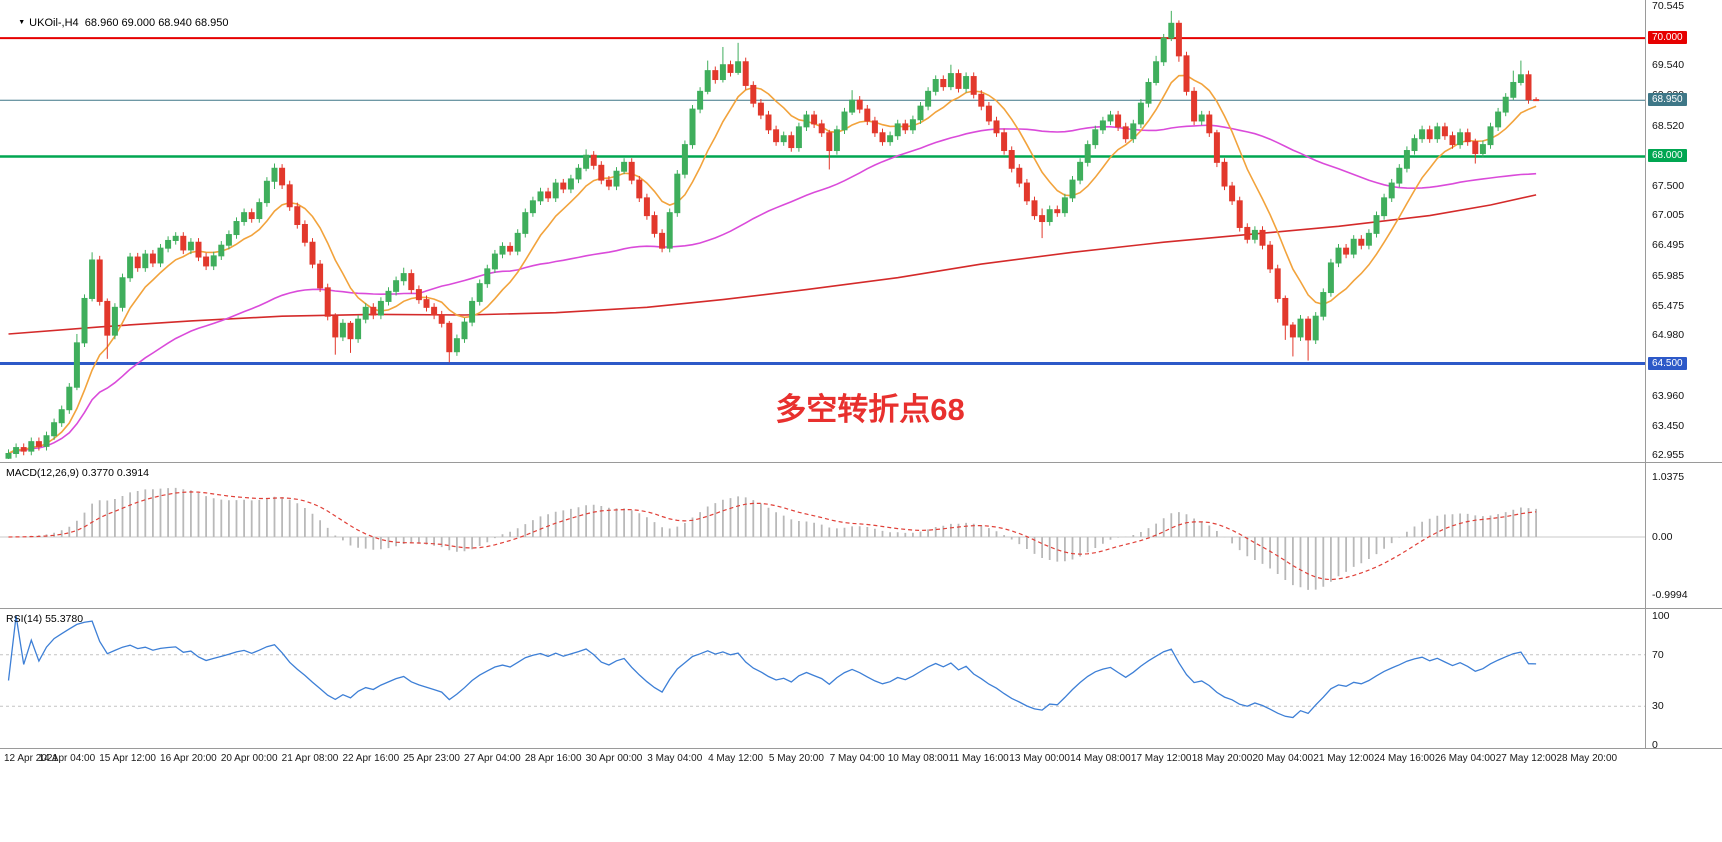 The width and height of the screenshot is (1722, 842). Describe the element at coordinates (861, 748) in the screenshot. I see `panel-separator` at that location.